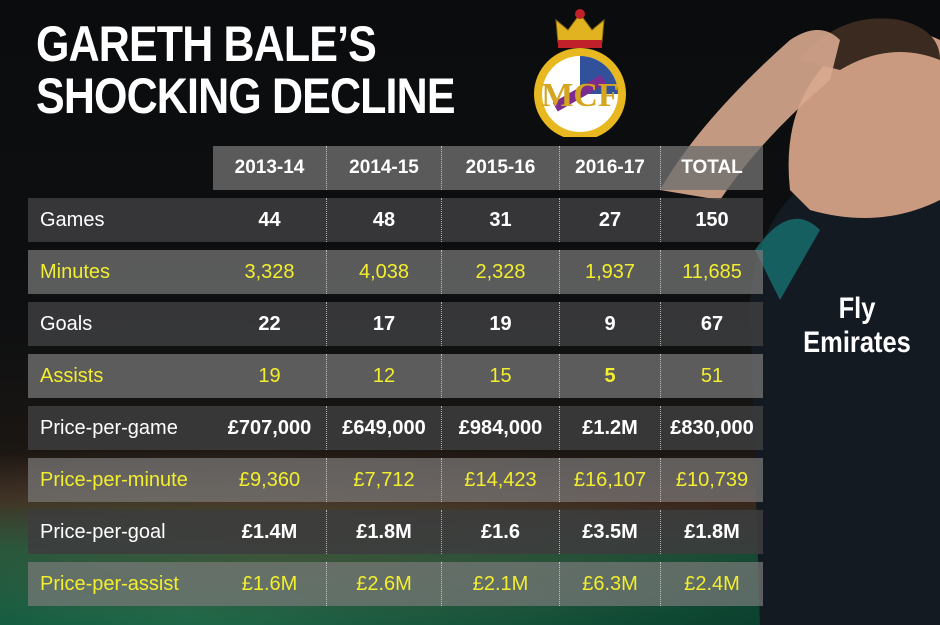  I want to click on column-header: 2013-14, so click(269, 168).